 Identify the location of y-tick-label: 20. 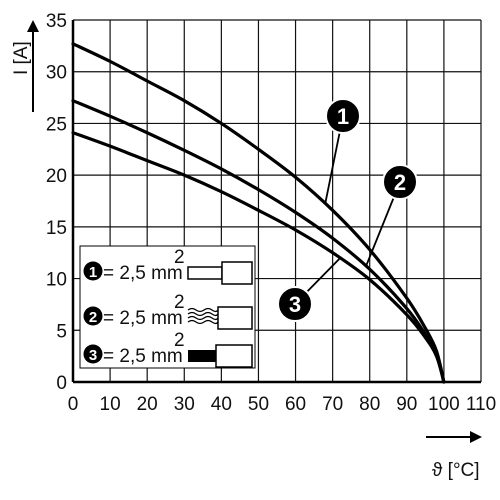
(56, 176).